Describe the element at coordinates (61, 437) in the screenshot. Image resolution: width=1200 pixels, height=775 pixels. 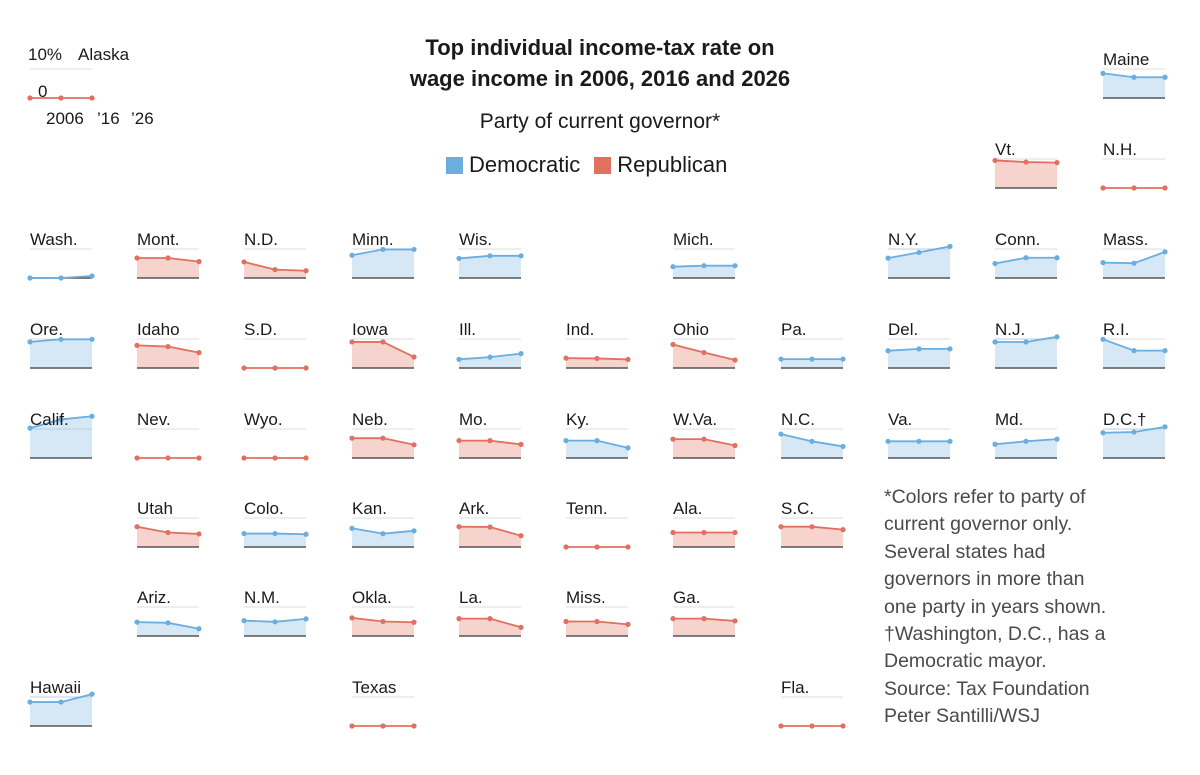
I see `area-calif` at that location.